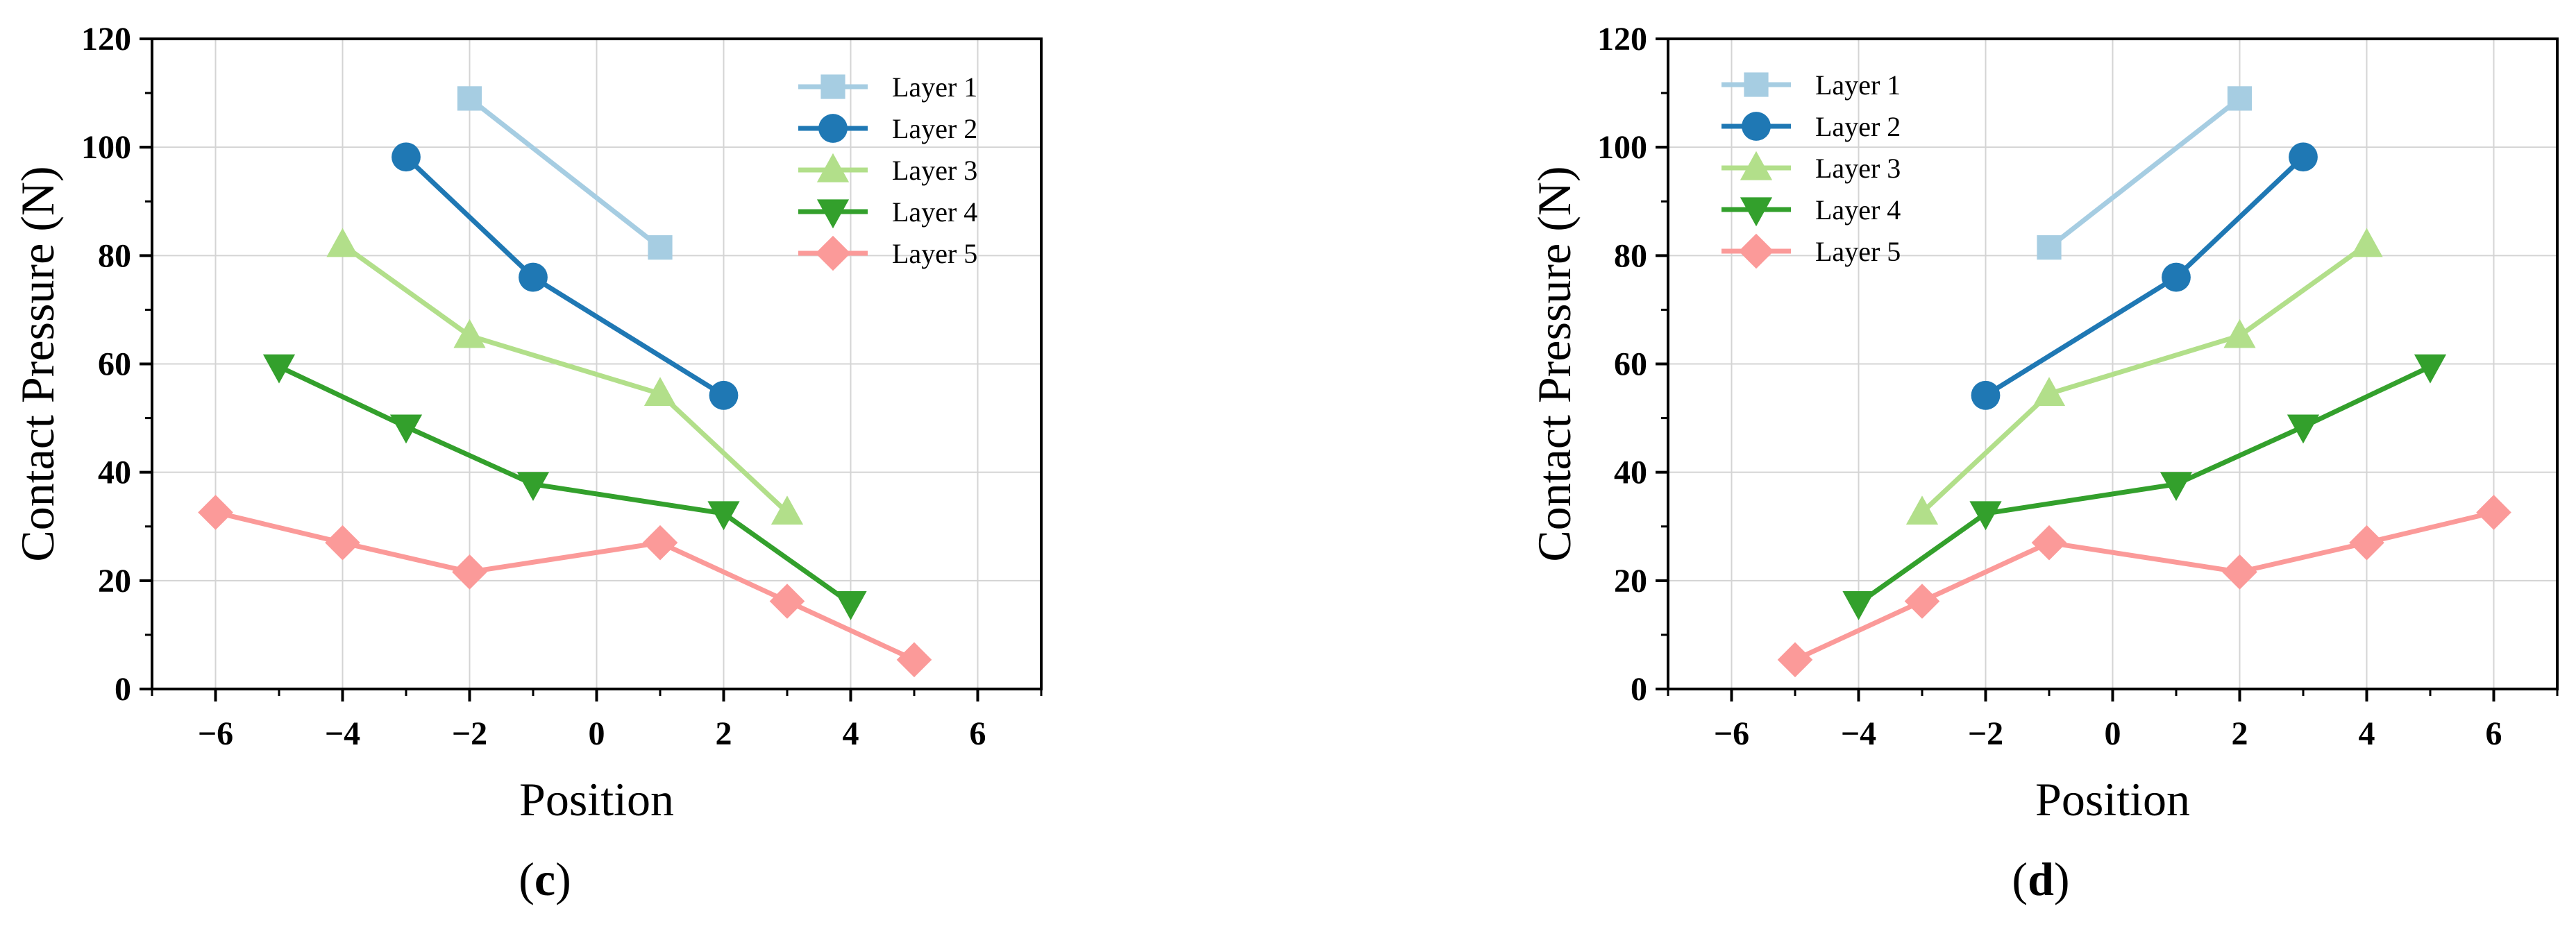  Describe the element at coordinates (1858, 126) in the screenshot. I see `legend-label: Layer 2` at that location.